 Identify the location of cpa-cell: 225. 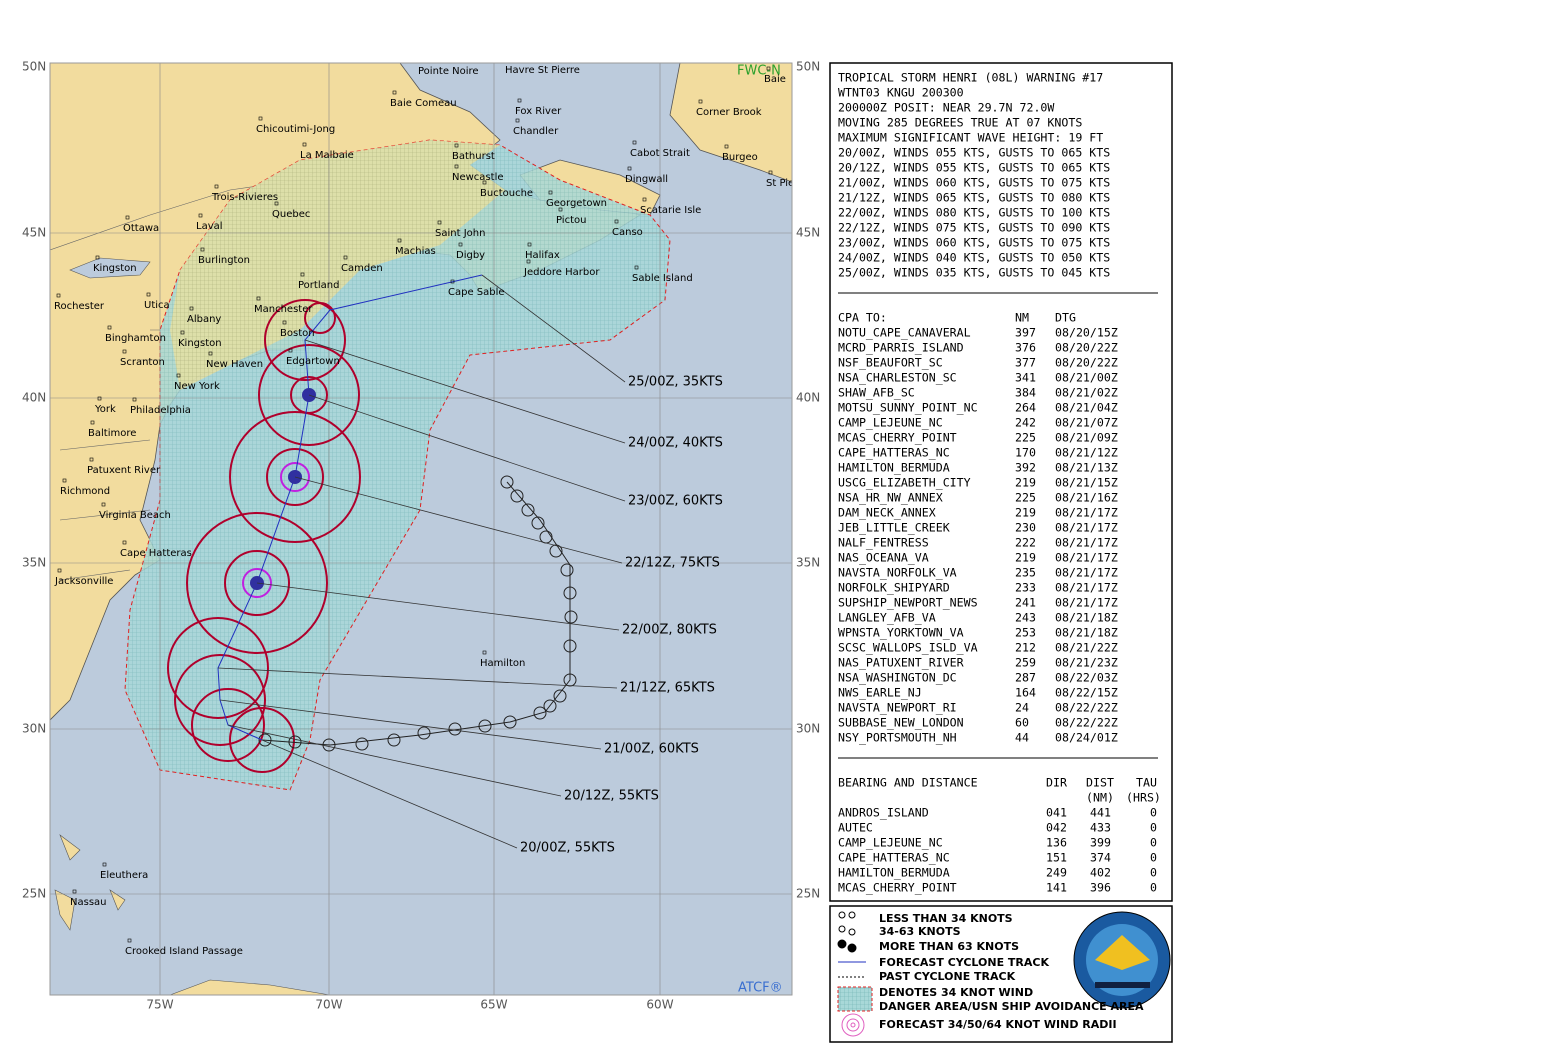
(1025, 498).